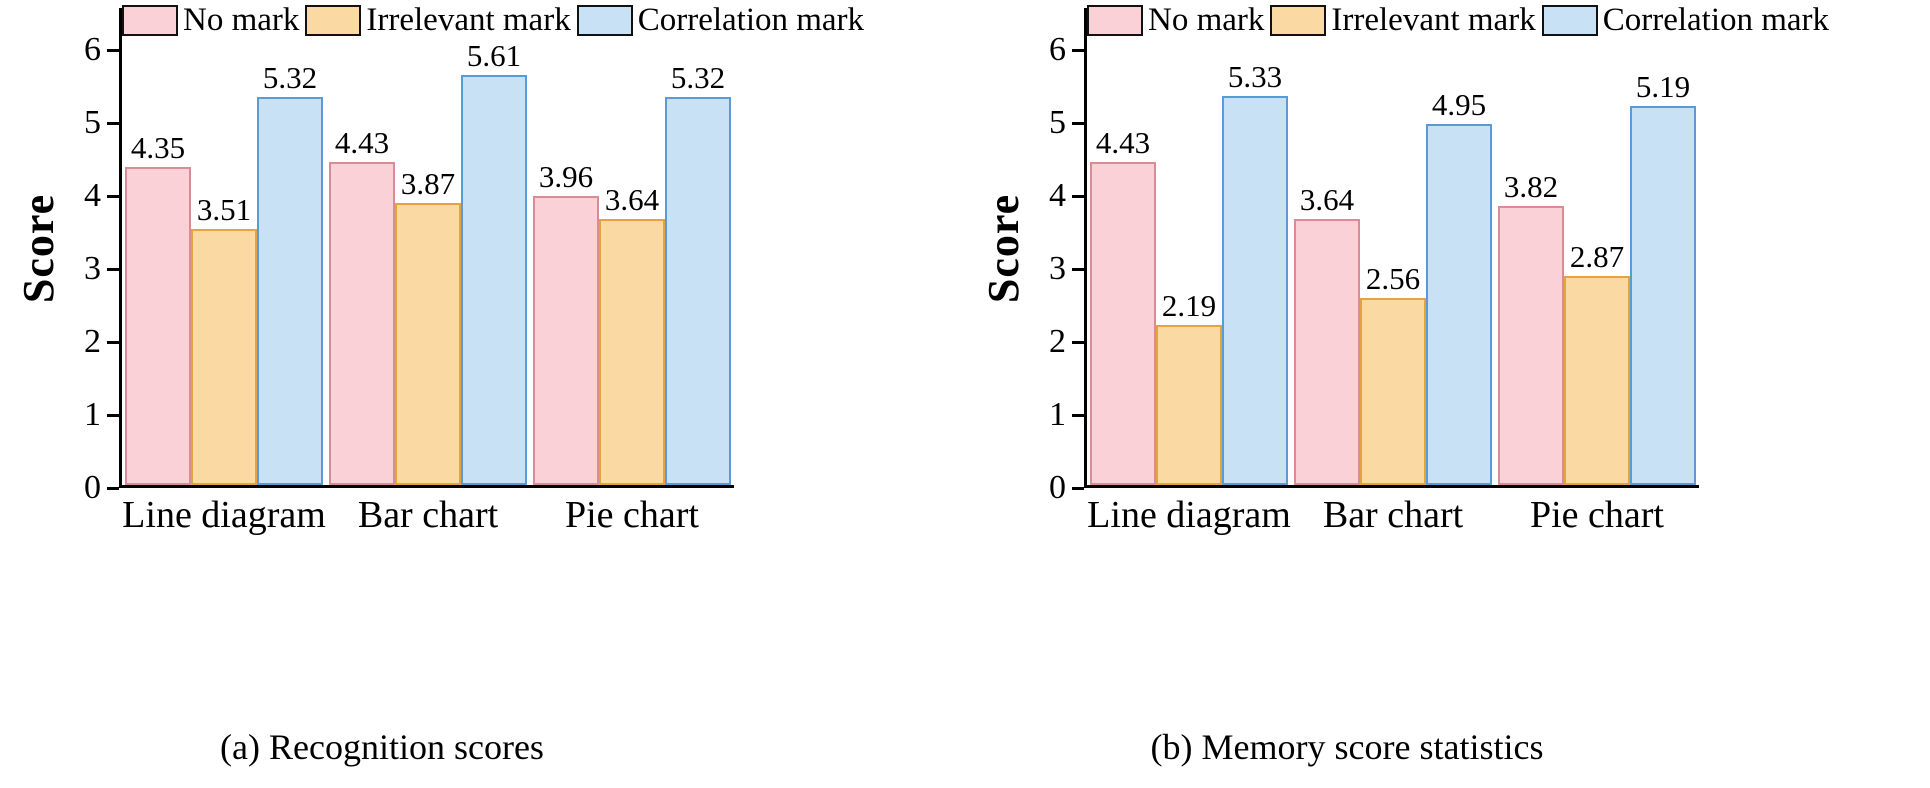  I want to click on bar-unit: 2.19, so click(1189, 387).